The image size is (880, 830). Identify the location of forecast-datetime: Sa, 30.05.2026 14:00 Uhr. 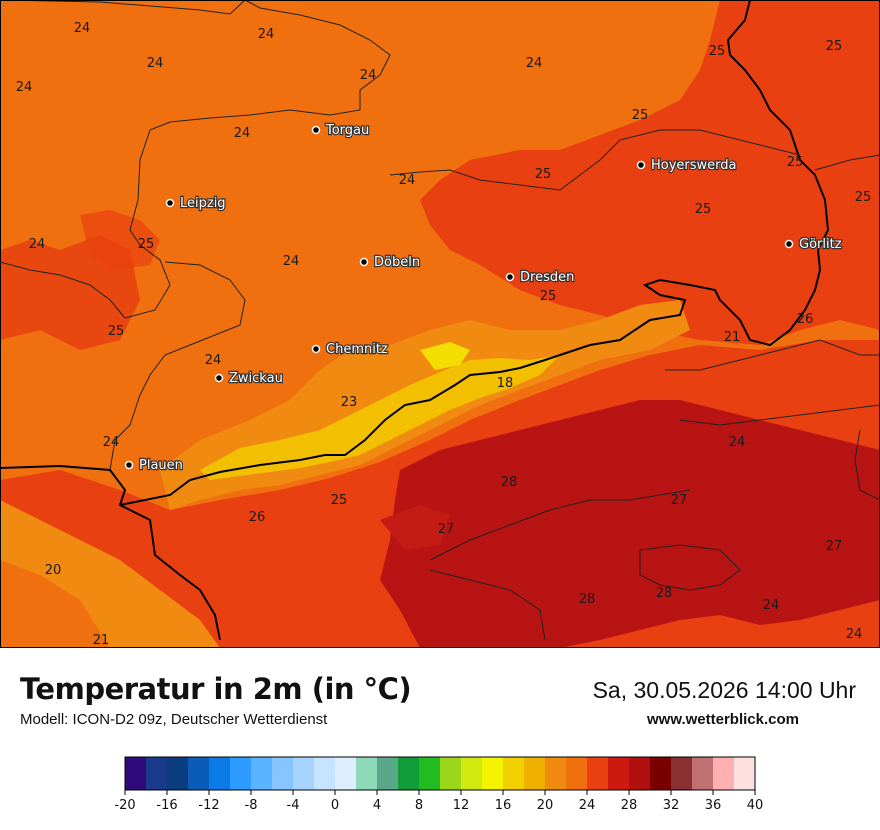
(724, 690).